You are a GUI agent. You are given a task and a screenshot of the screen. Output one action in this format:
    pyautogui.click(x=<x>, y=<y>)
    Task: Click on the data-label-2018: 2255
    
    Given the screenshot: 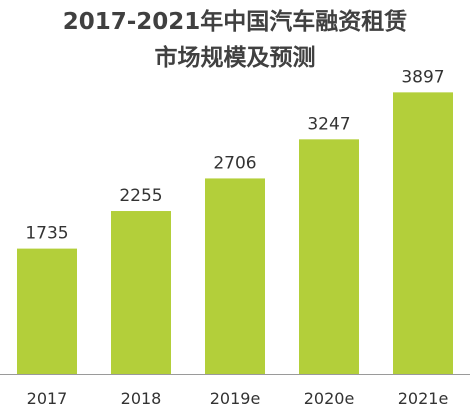 What is the action you would take?
    pyautogui.click(x=140, y=196)
    